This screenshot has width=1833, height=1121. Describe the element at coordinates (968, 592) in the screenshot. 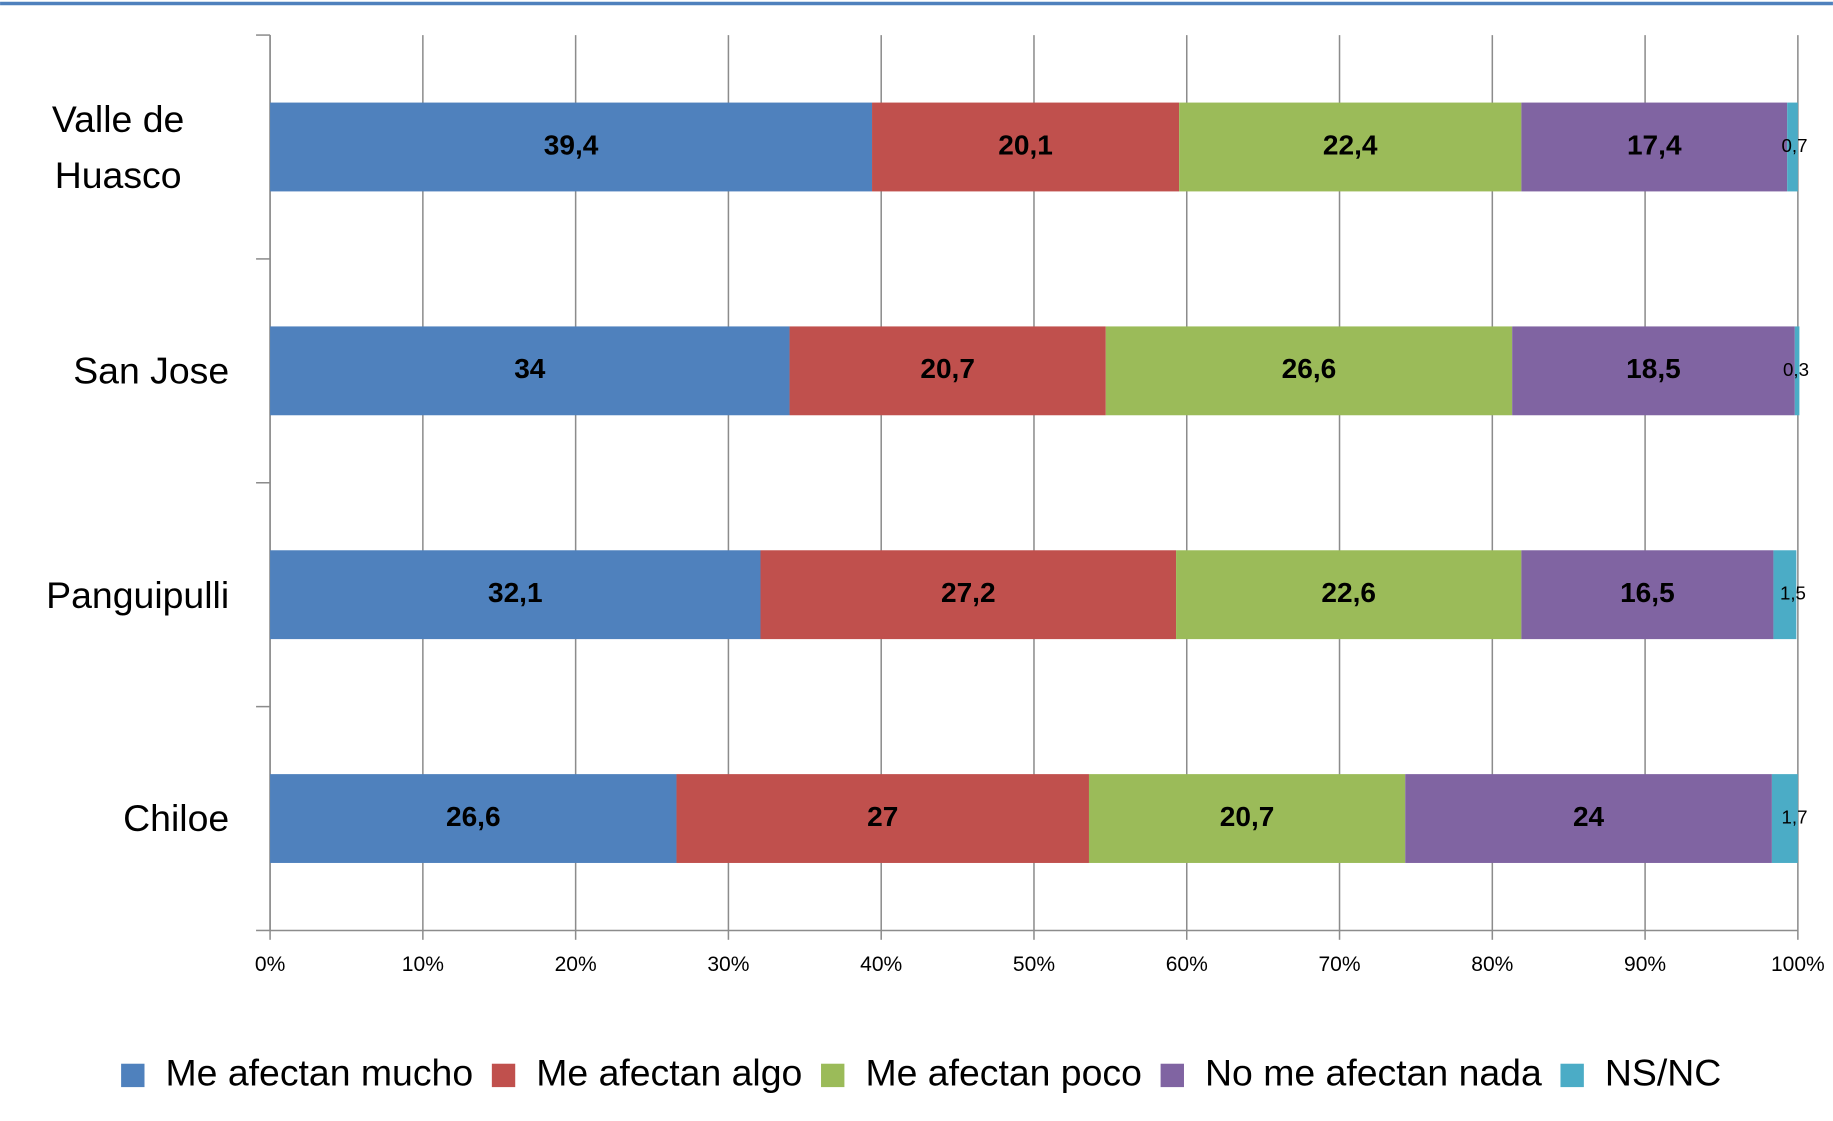

I see `data-label: 27,2` at that location.